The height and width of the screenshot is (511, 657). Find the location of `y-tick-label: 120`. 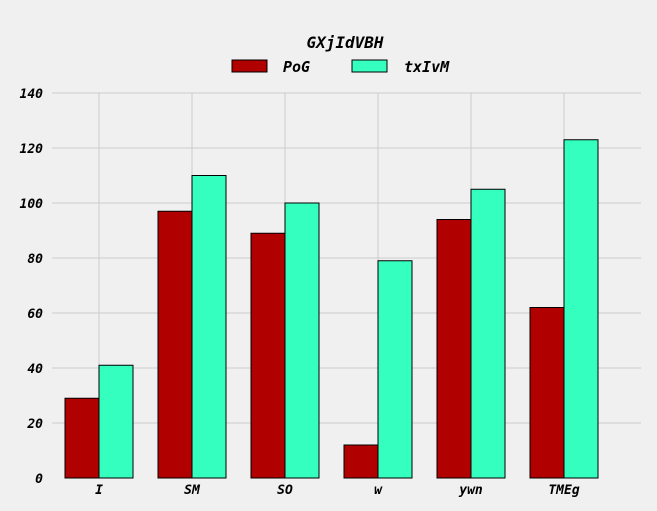

y-tick-label: 120 is located at coordinates (32, 149).